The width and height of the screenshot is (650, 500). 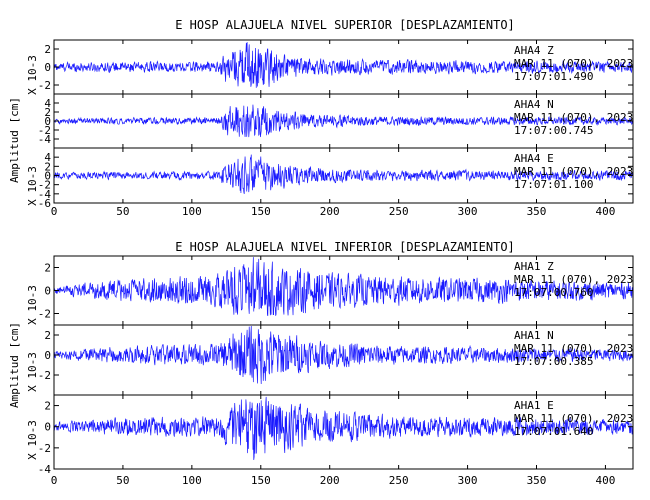 What do you see at coordinates (534, 266) in the screenshot?
I see `station-label: AHA1 Z` at bounding box center [534, 266].